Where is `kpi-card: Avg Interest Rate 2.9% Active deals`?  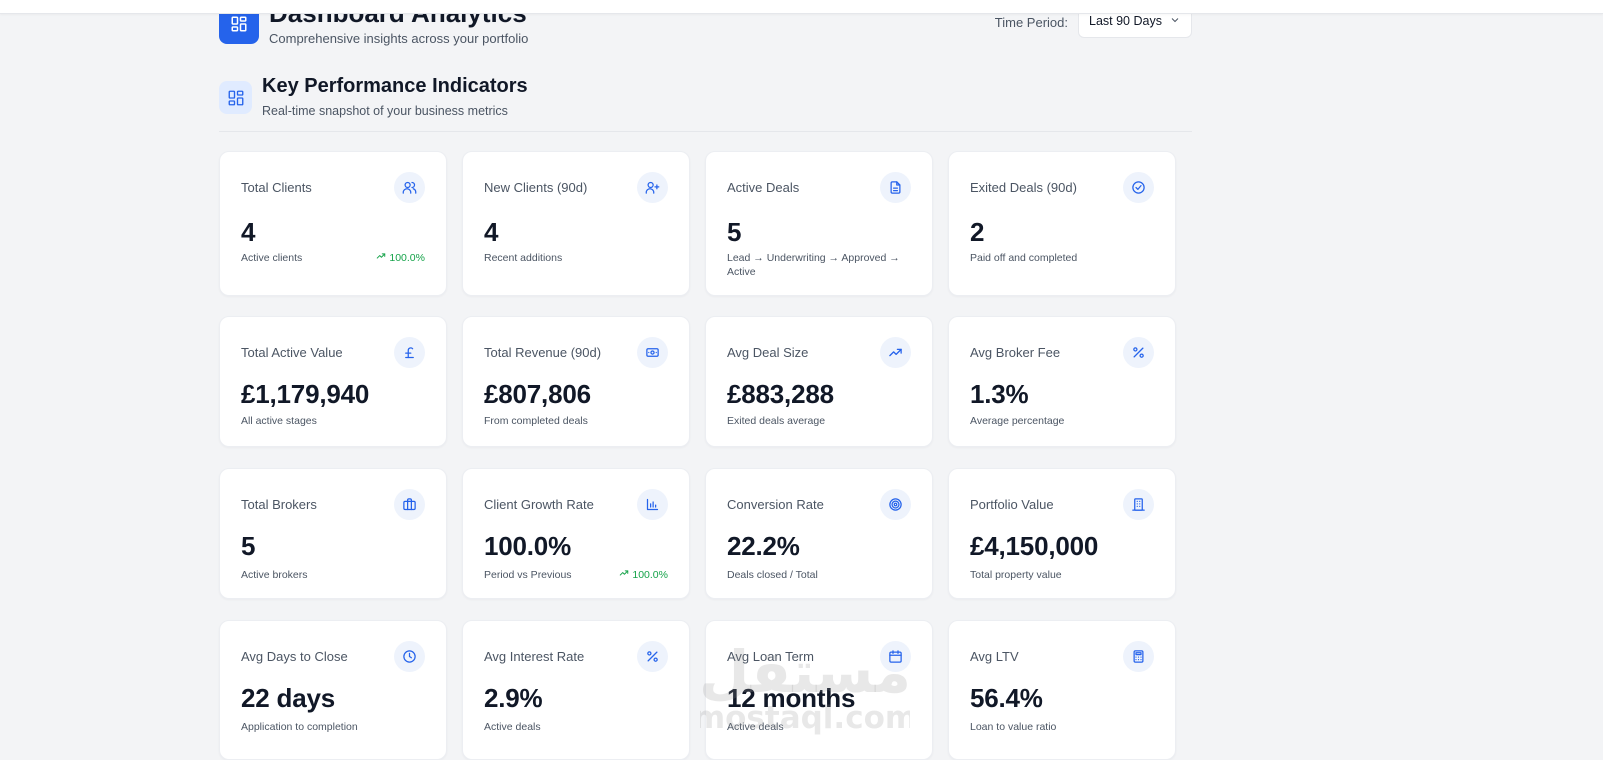
kpi-card: Avg Interest Rate 2.9% Active deals is located at coordinates (576, 690).